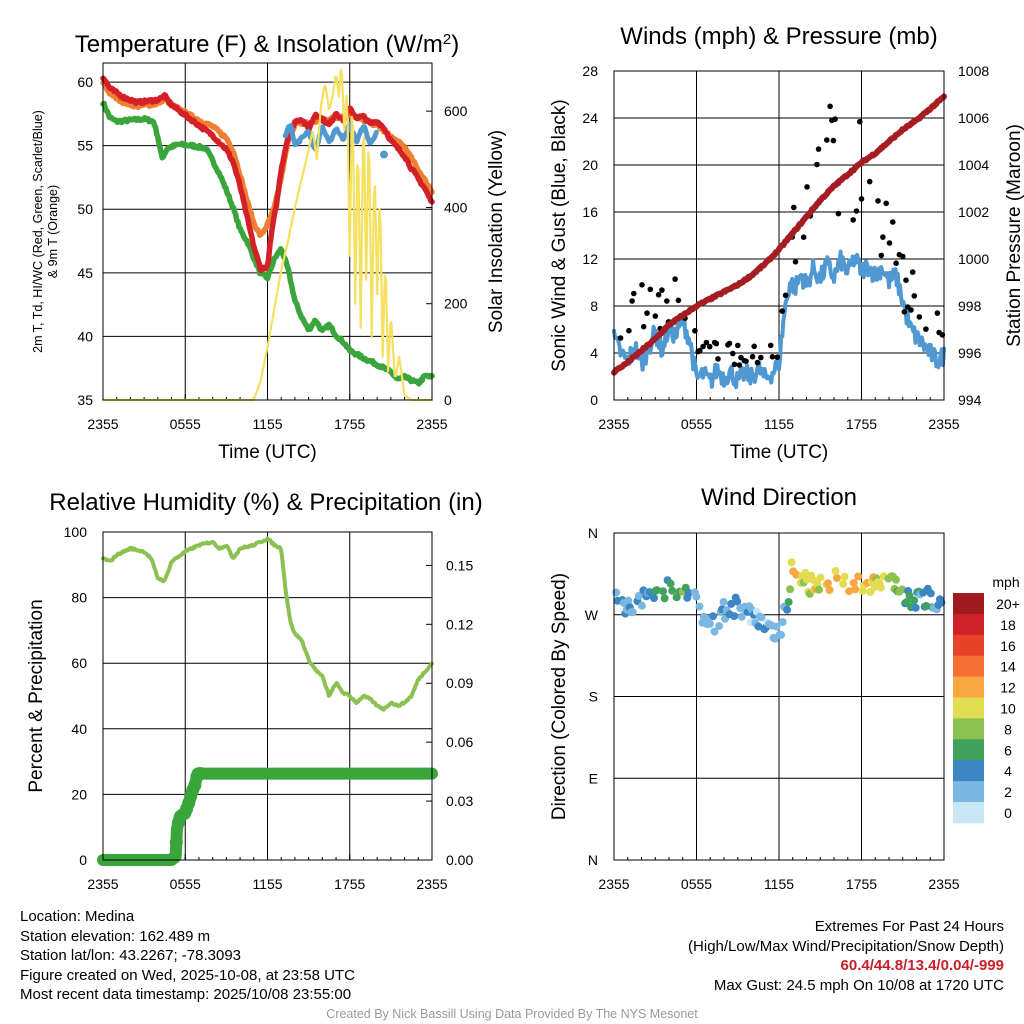 The width and height of the screenshot is (1024, 1024). What do you see at coordinates (973, 71) in the screenshot?
I see `y2-tick-label: 1008` at bounding box center [973, 71].